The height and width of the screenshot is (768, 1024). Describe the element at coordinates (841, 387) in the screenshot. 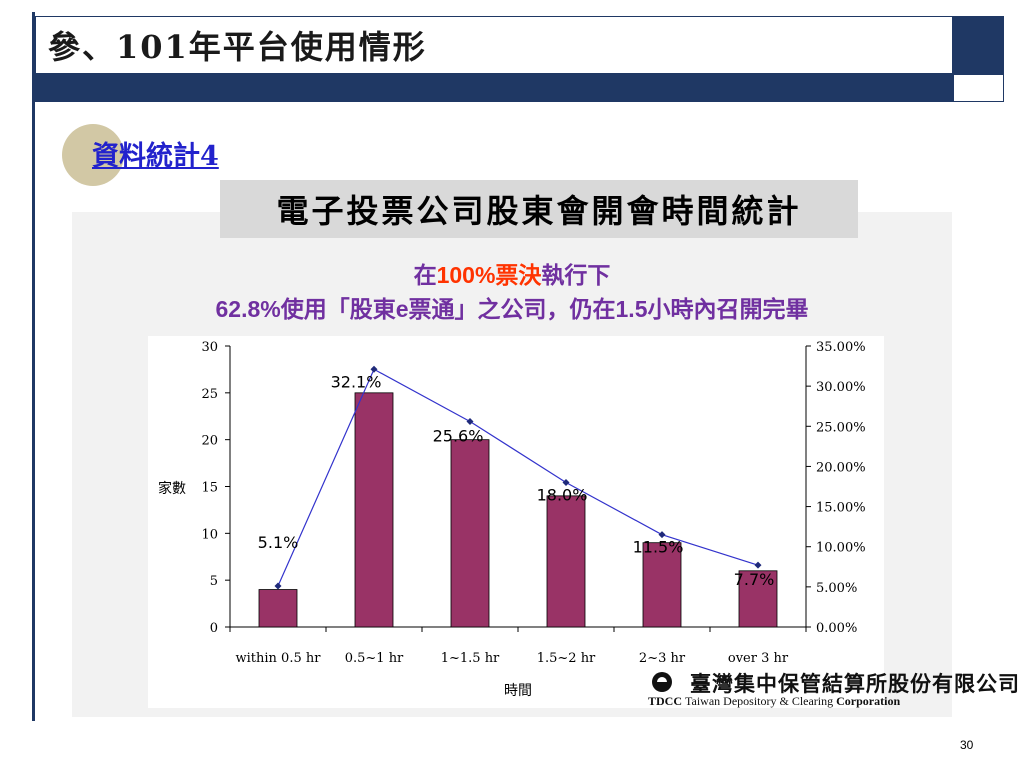

I see `y-tick-label-right: 30.00%` at that location.